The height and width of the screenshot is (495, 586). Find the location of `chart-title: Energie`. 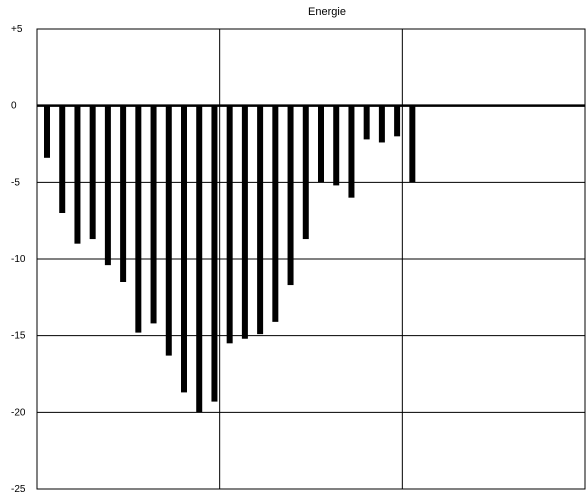

chart-title: Energie is located at coordinates (327, 12).